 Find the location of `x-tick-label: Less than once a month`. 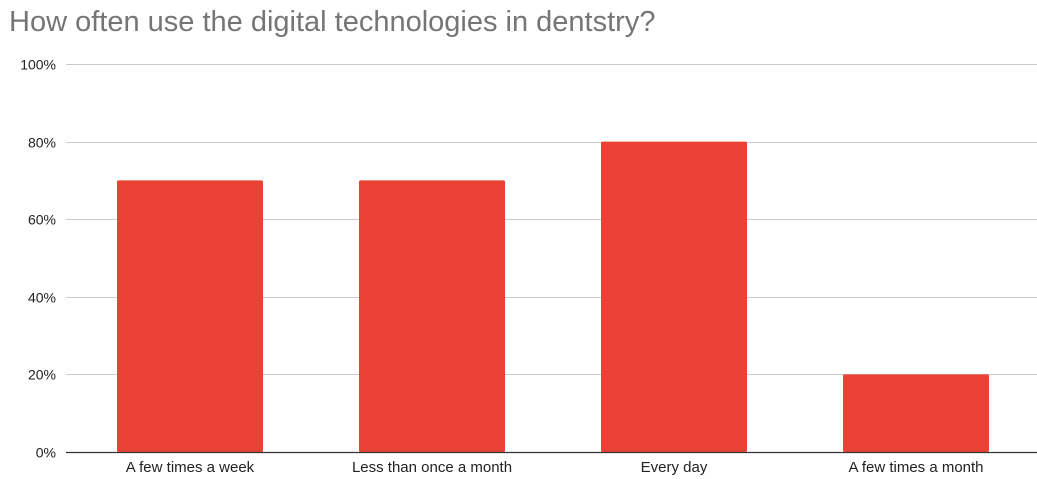

x-tick-label: Less than once a month is located at coordinates (432, 467).